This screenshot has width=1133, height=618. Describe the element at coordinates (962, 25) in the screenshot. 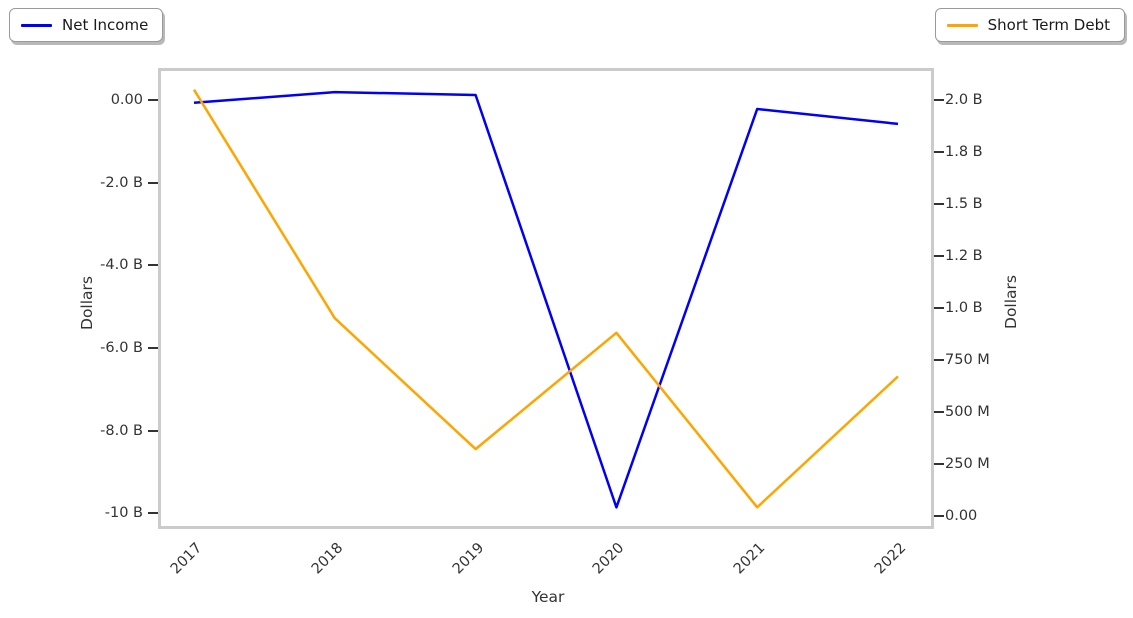

I see `short-term-debt-line-swatch` at that location.